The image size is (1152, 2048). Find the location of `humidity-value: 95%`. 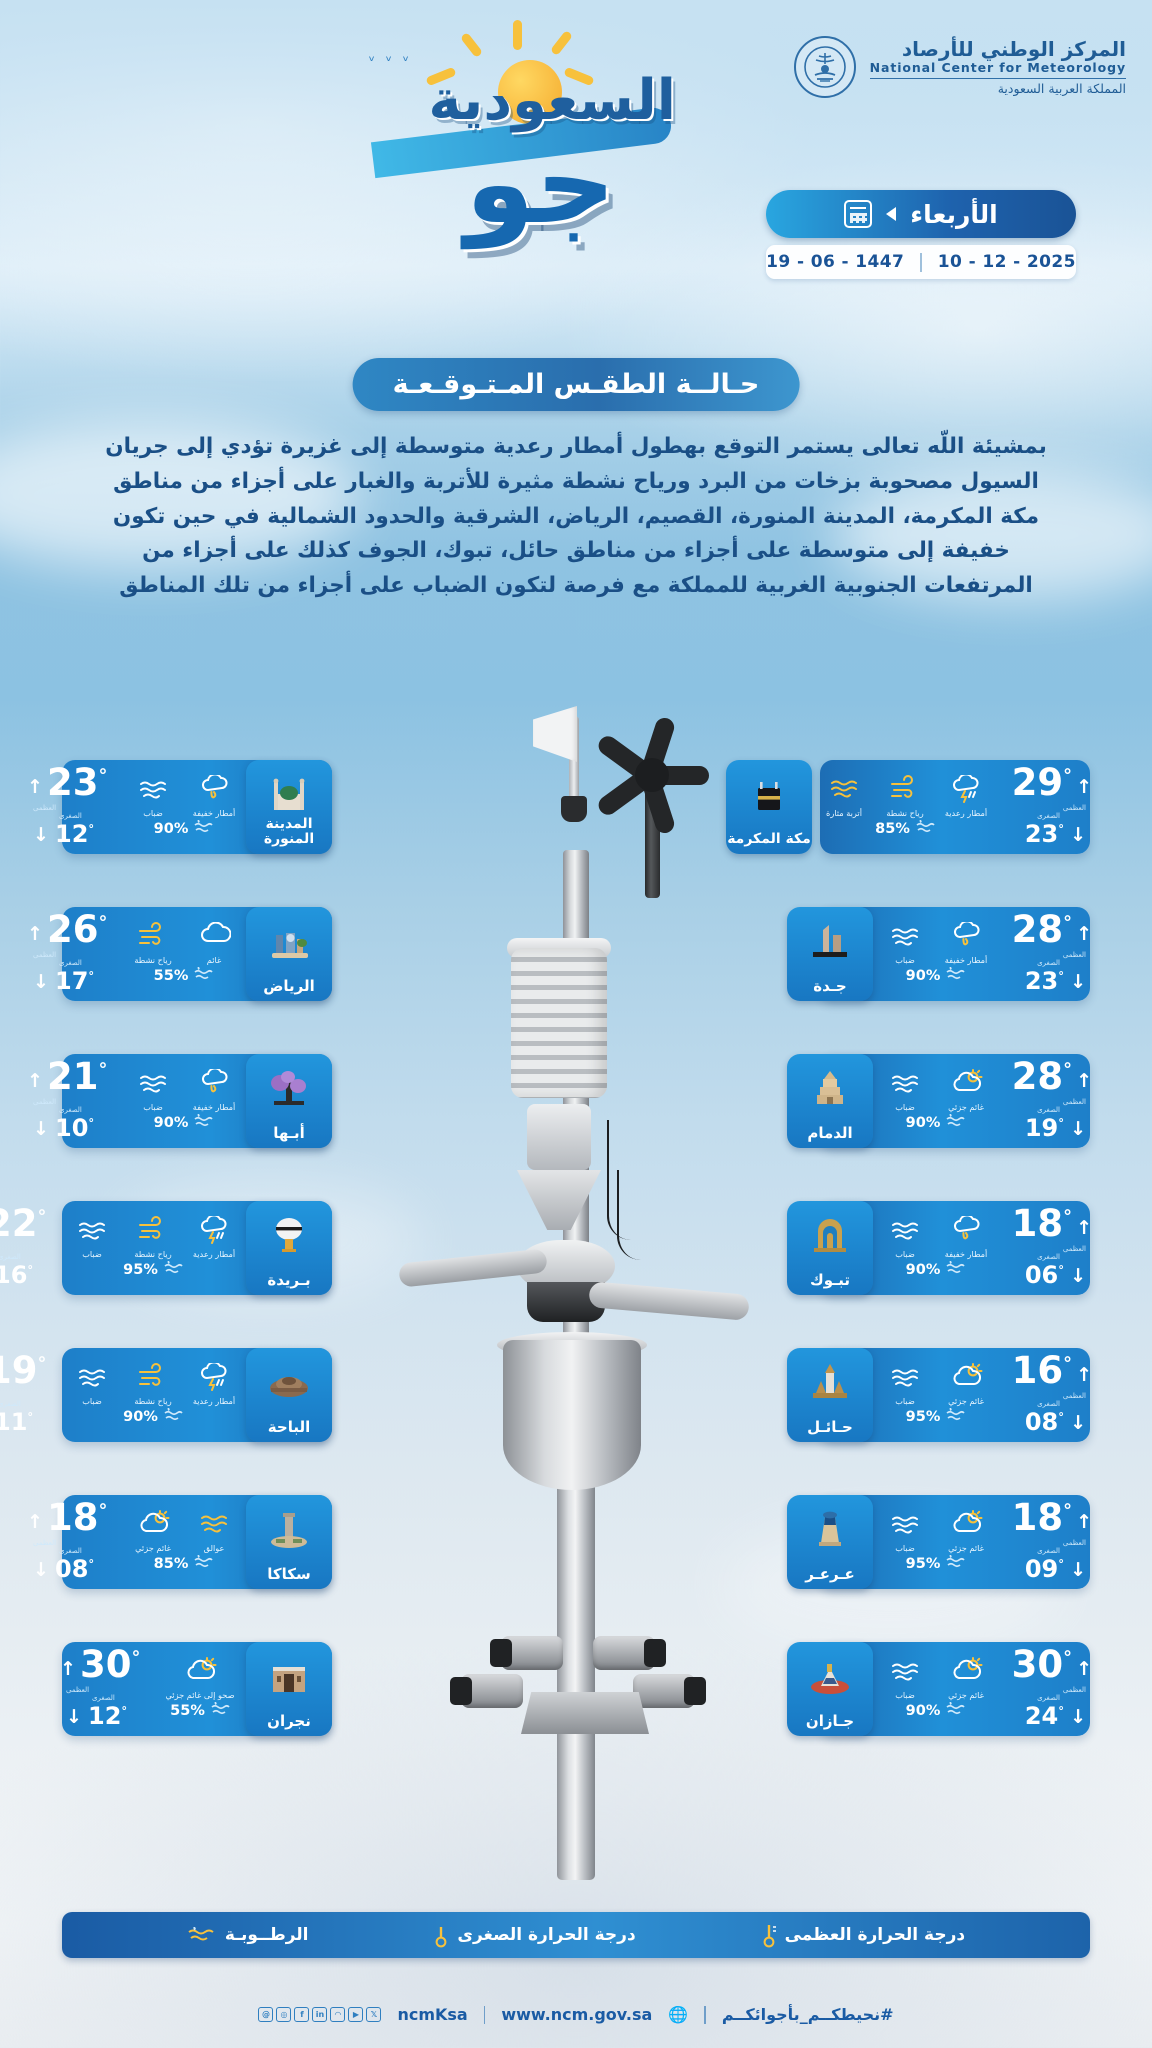

humidity-value: 95% is located at coordinates (935, 1564).